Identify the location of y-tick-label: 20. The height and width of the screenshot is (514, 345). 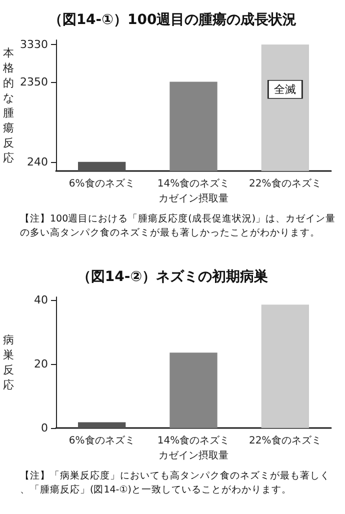
(41, 364).